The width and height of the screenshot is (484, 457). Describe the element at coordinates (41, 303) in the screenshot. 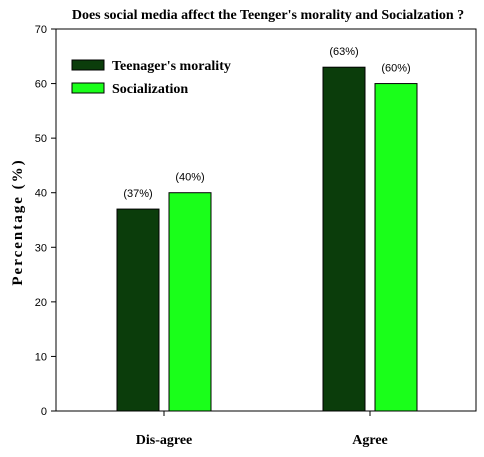

I see `y-tick-label: 20` at that location.